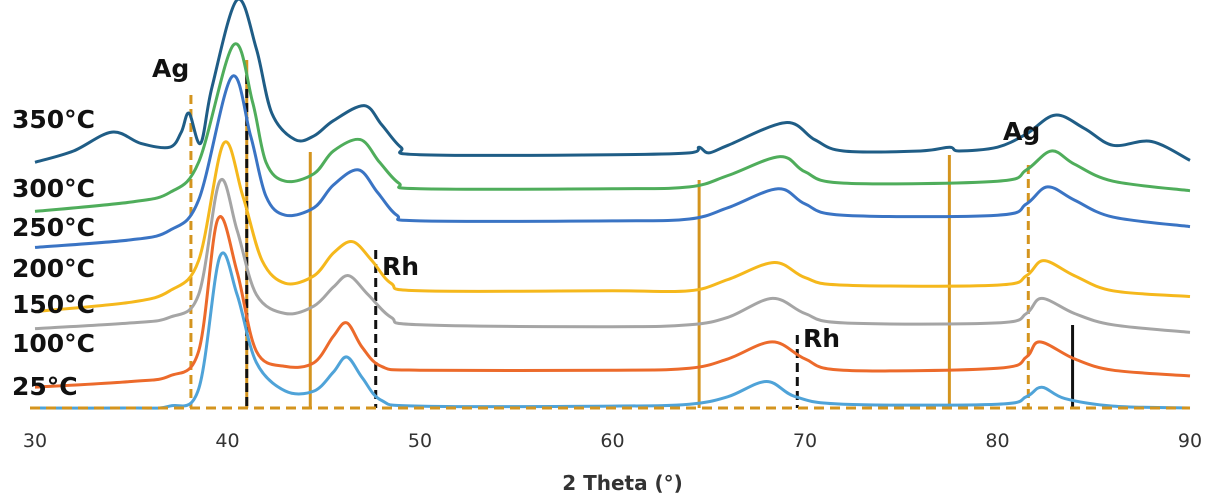 Image resolution: width=1207 pixels, height=501 pixels. What do you see at coordinates (227, 441) in the screenshot?
I see `x-tick-label: 40` at bounding box center [227, 441].